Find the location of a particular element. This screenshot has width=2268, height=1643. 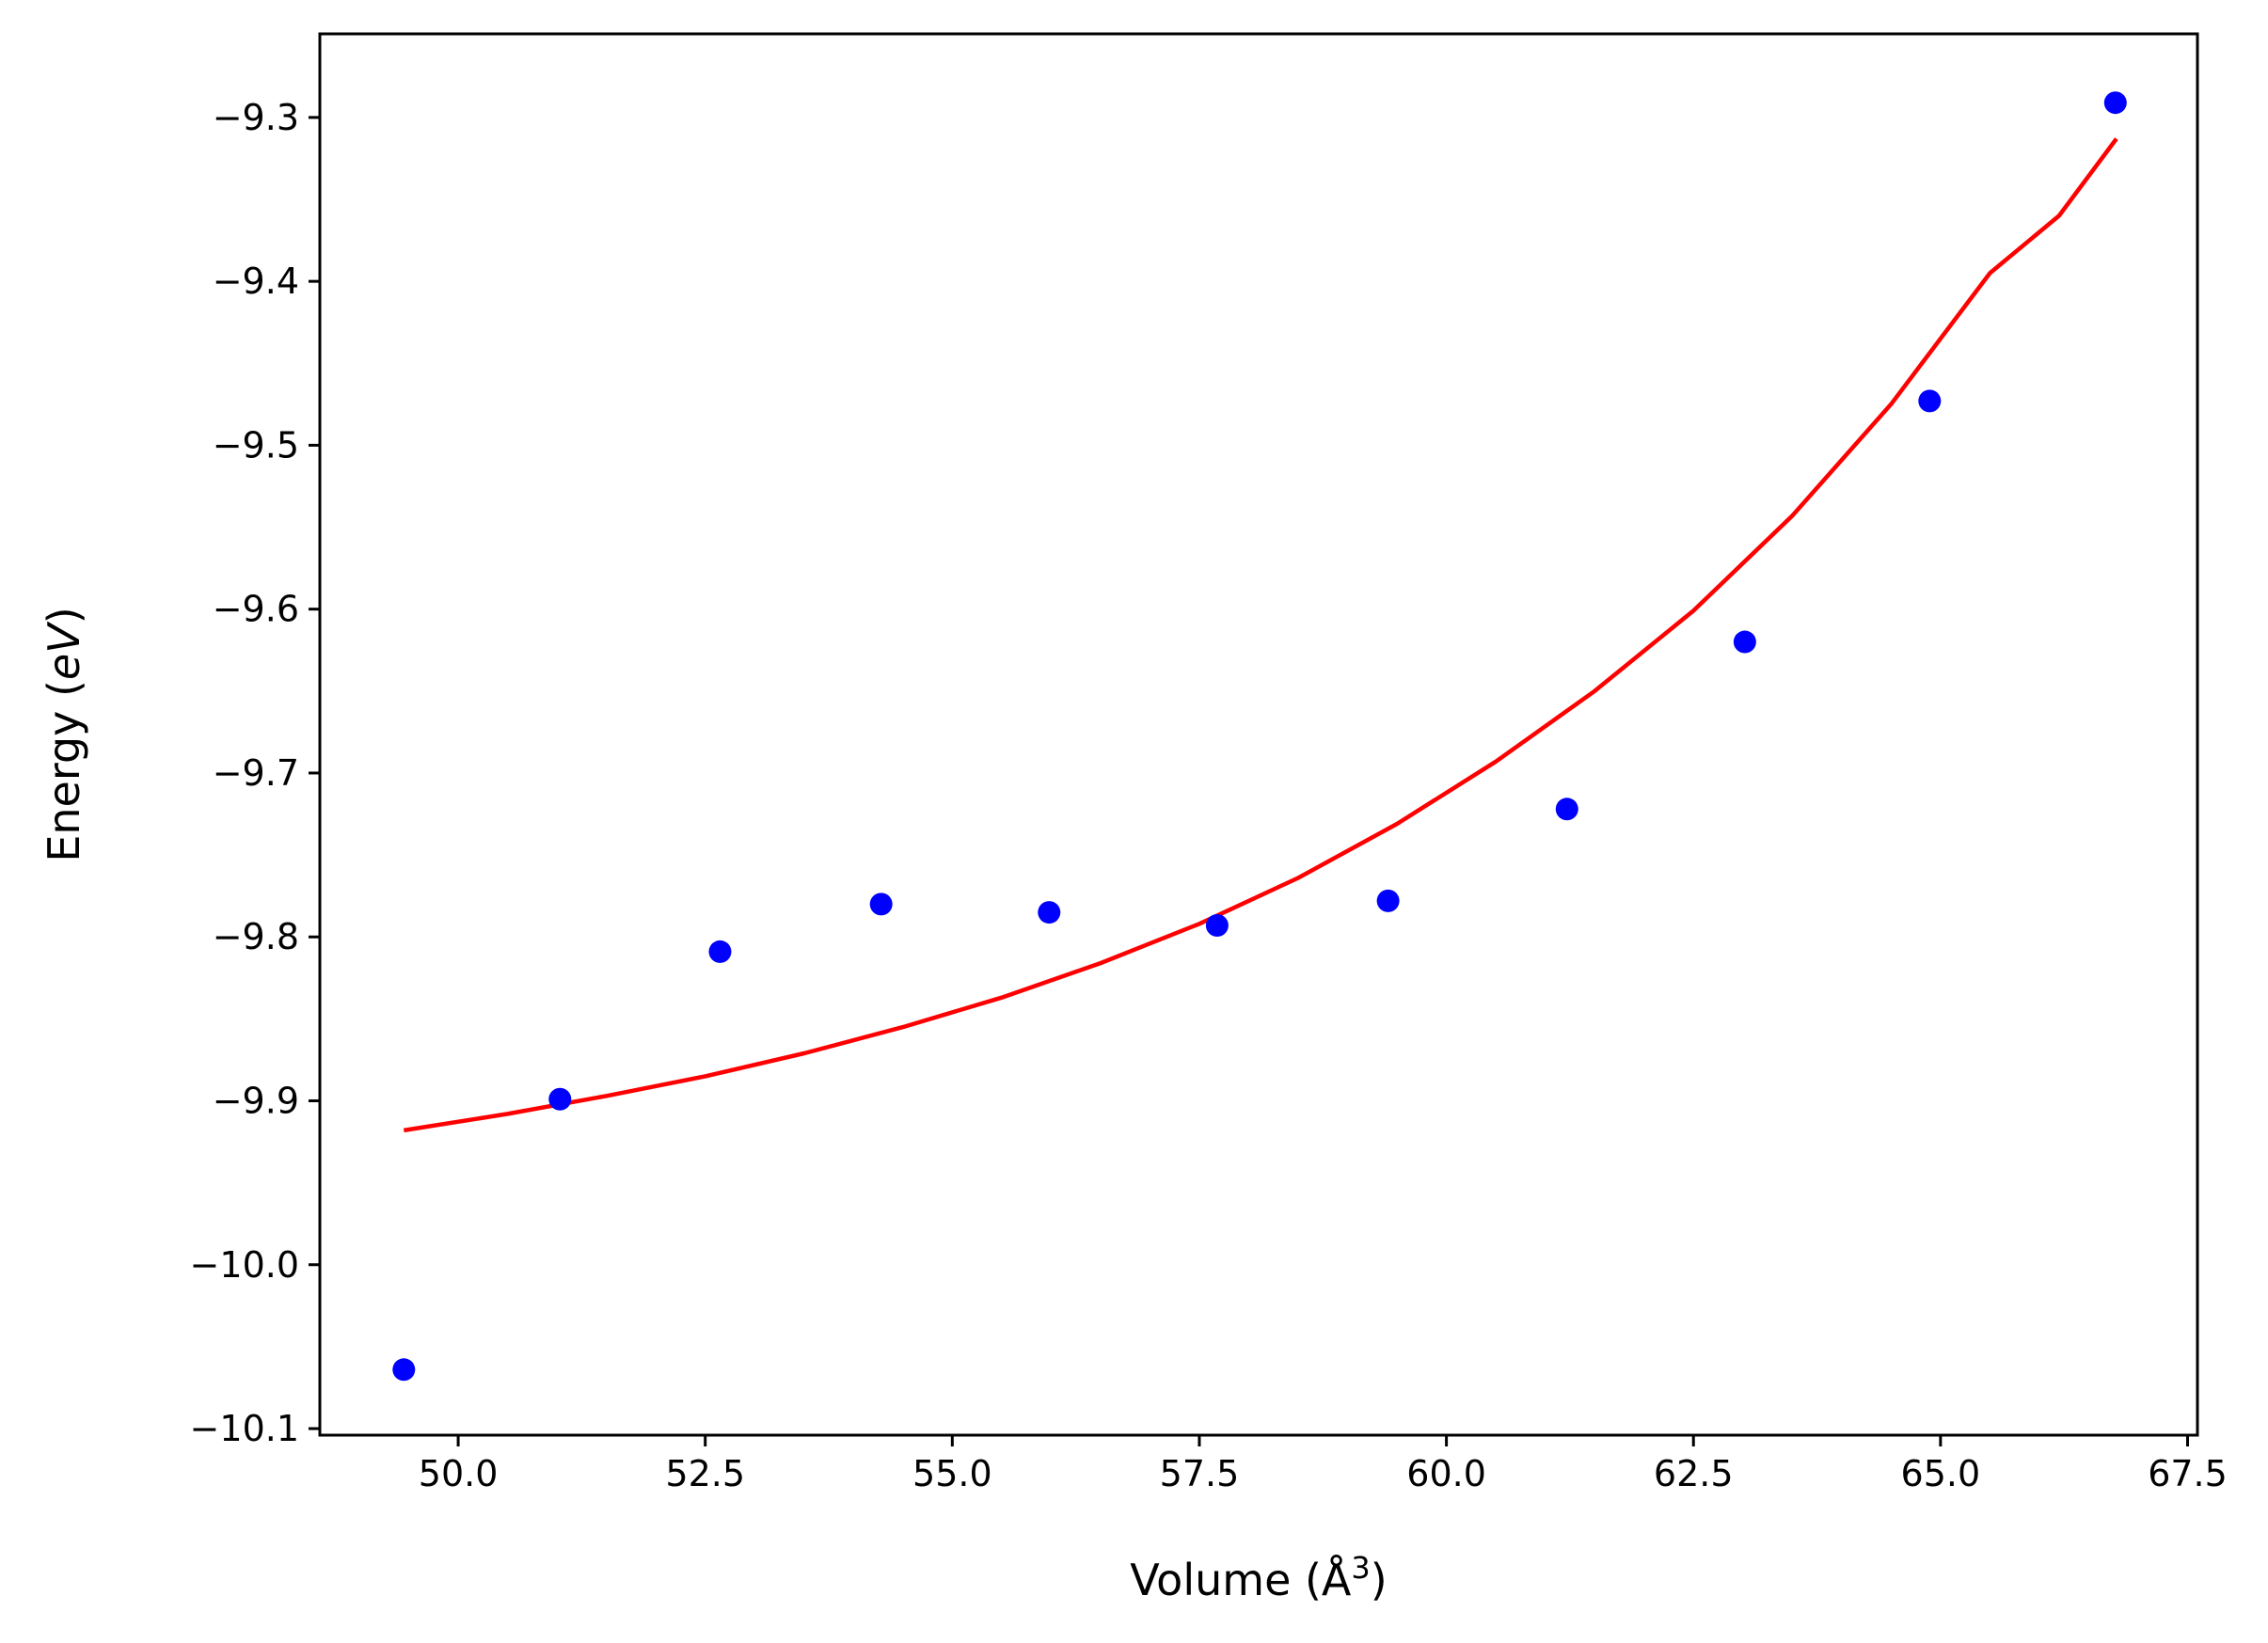

x-axis-ticks: 50.0 52.5 55.0 57.5 60.0 62.5 65.0 67.5 is located at coordinates (1323, 1464).